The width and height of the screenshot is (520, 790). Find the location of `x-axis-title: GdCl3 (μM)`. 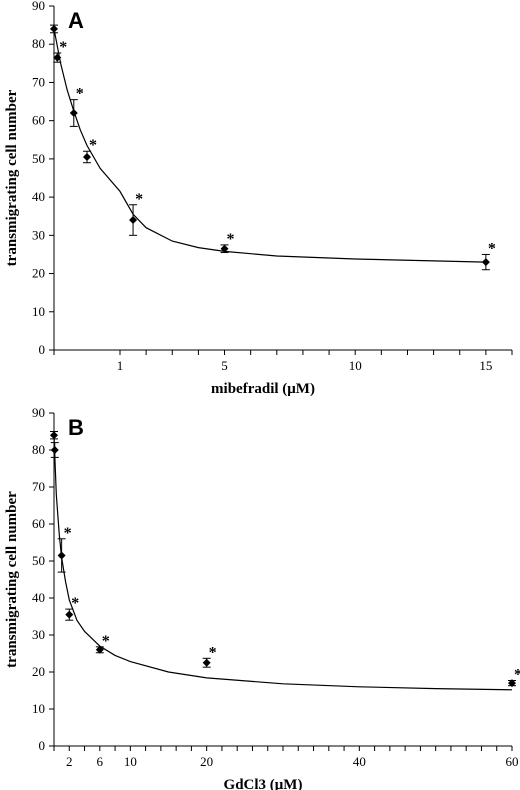

x-axis-title: GdCl3 (μM) is located at coordinates (263, 783).